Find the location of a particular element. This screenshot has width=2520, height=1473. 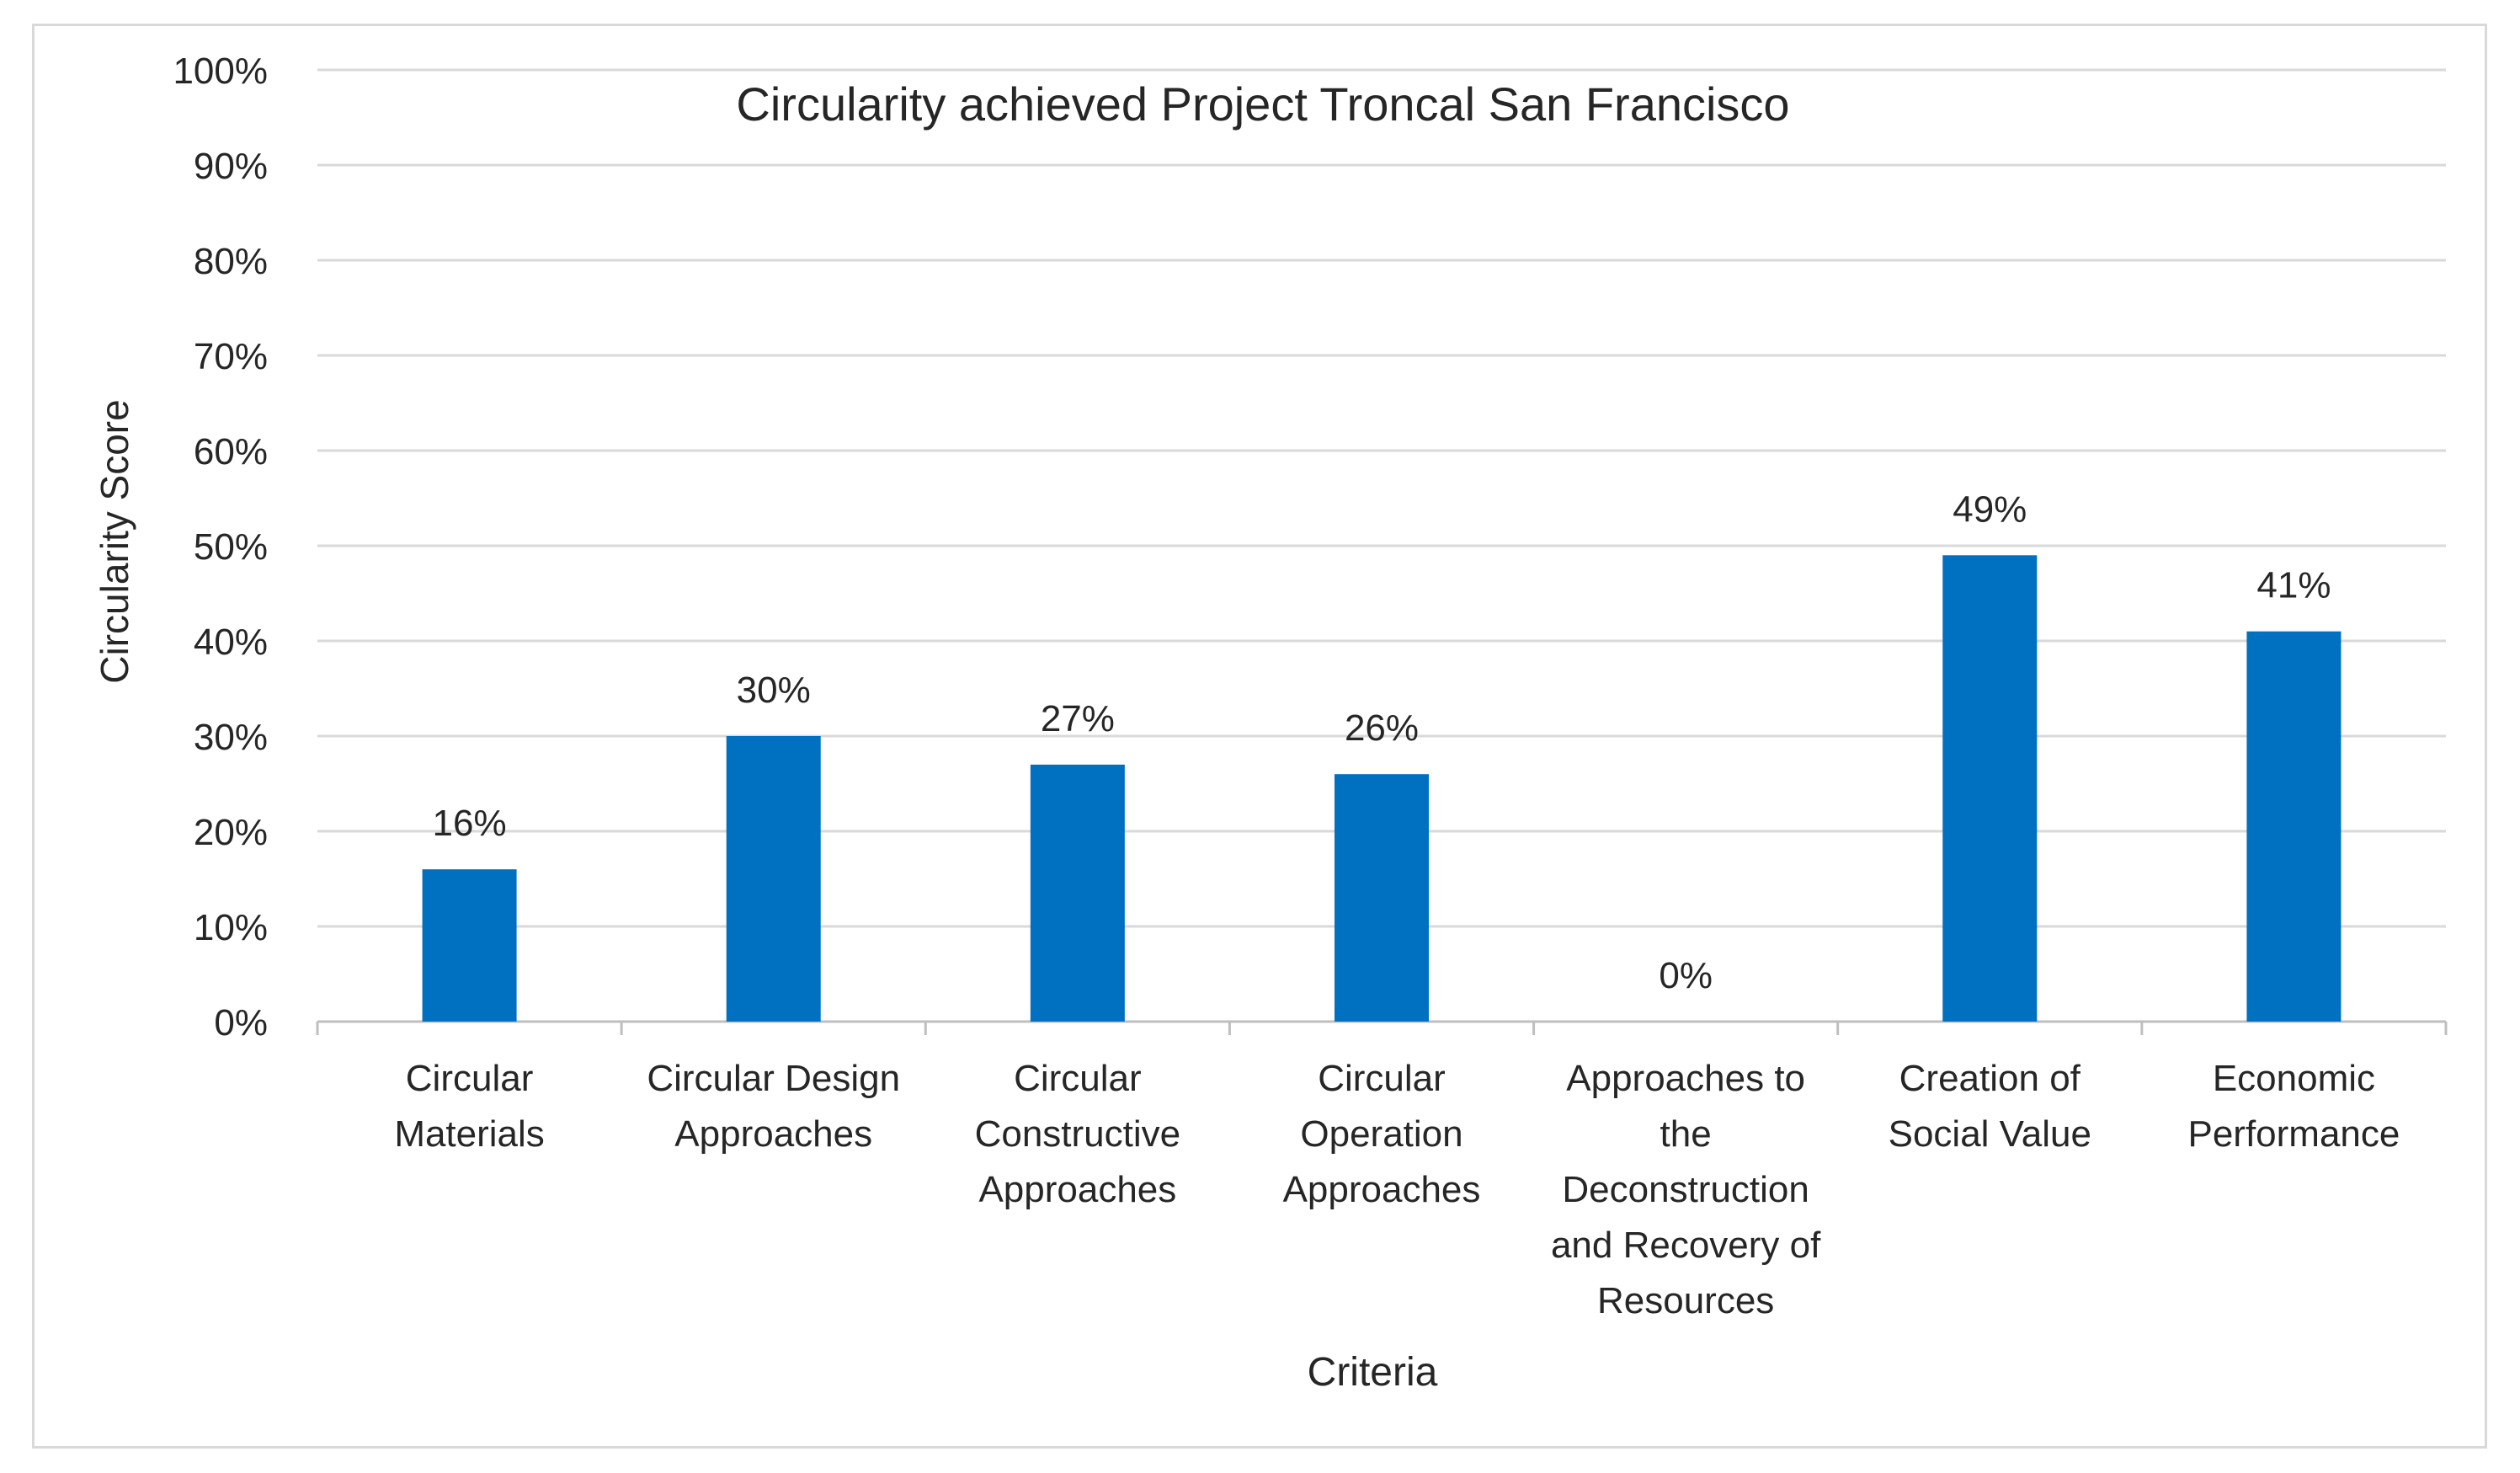

y-tick-label: 70% is located at coordinates (231, 357).